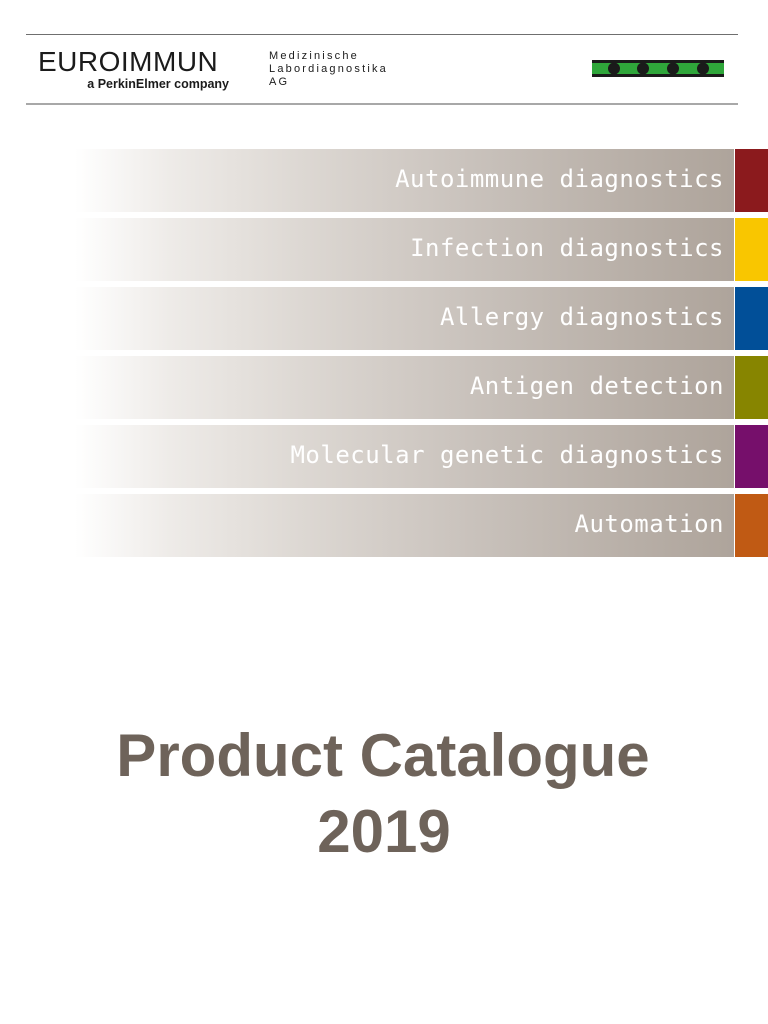 The height and width of the screenshot is (1024, 768). What do you see at coordinates (383, 755) in the screenshot?
I see `catalogue-title-line-1: Product Catalogue` at bounding box center [383, 755].